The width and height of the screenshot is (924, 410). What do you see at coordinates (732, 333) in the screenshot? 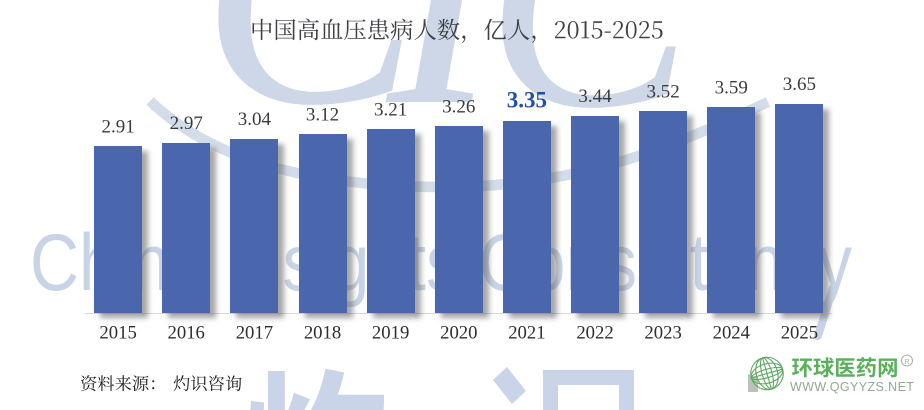
I see `svg-text: 2024` at bounding box center [732, 333].